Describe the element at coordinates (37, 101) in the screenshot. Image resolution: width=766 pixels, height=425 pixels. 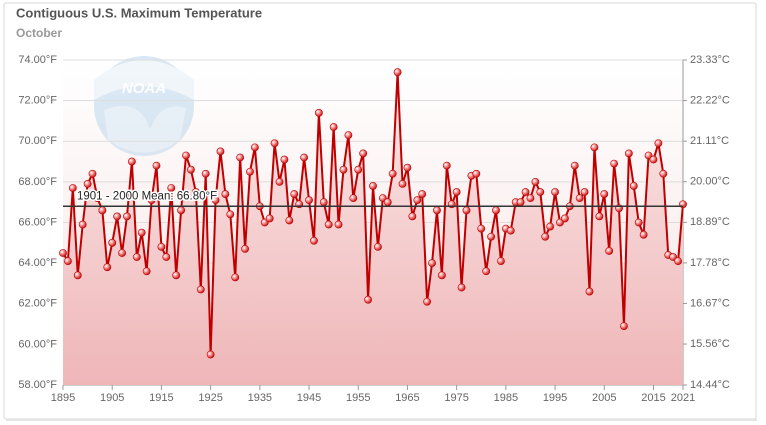
I see `y-tick-label: 72.00°F` at that location.